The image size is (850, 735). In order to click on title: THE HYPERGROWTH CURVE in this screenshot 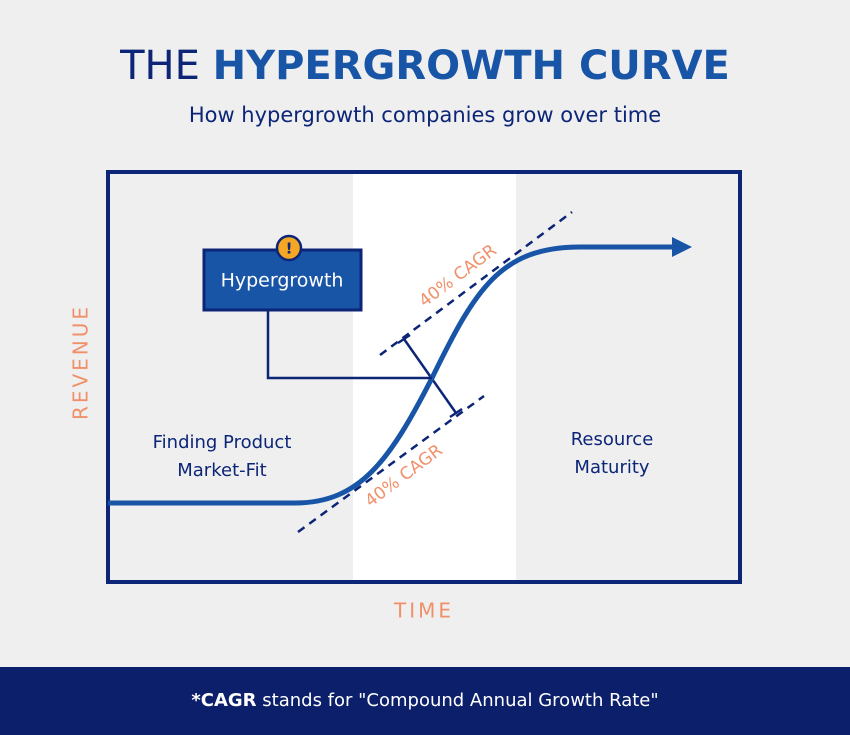, I will do `click(424, 66)`.